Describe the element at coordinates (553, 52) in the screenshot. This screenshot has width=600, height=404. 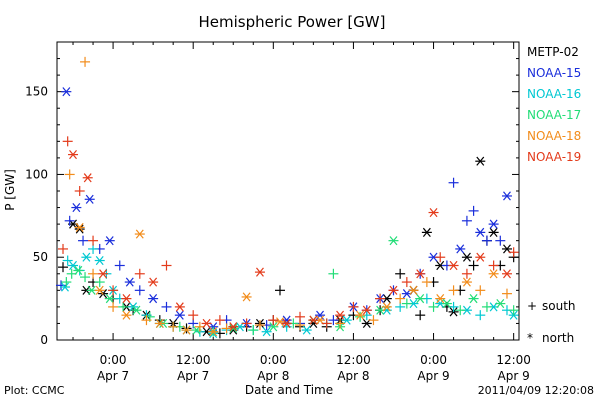
I see `legend-entry: METP-02` at that location.